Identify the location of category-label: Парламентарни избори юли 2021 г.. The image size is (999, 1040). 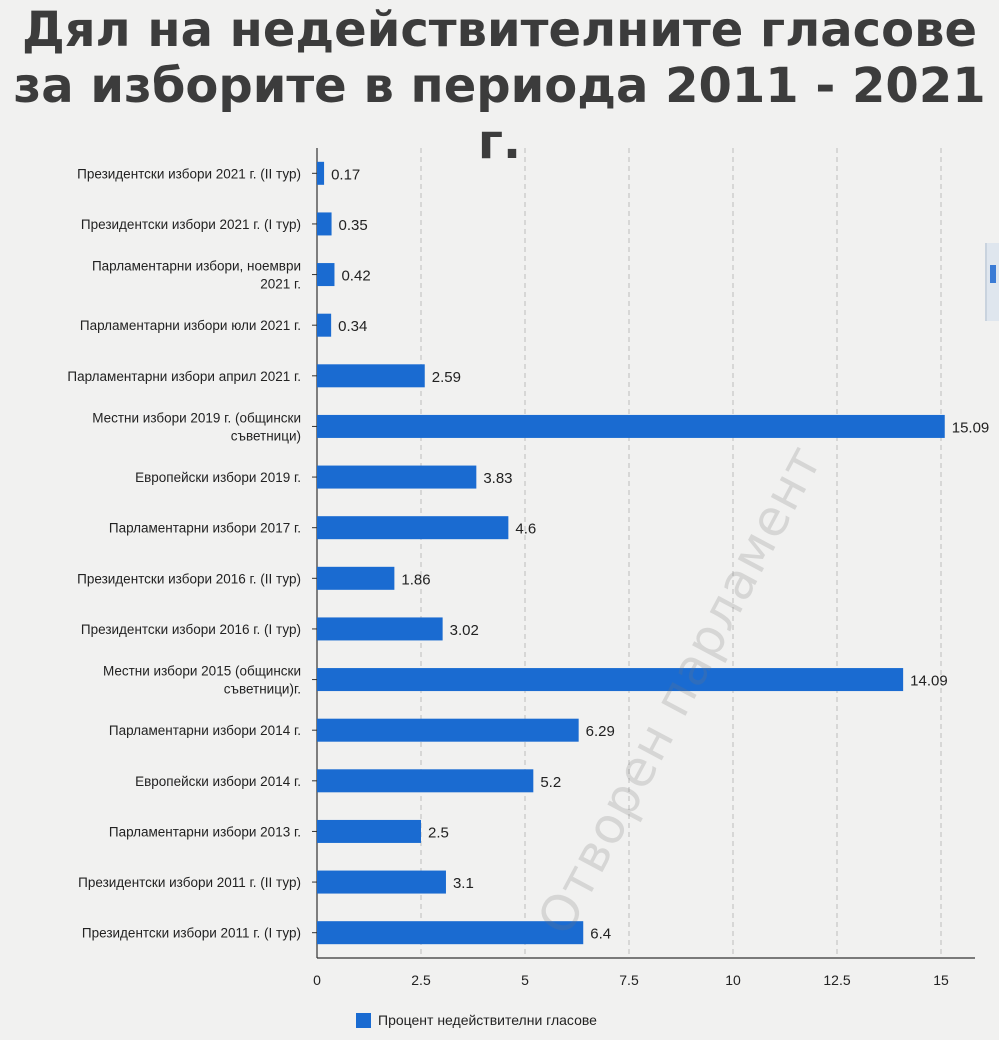
(190, 325).